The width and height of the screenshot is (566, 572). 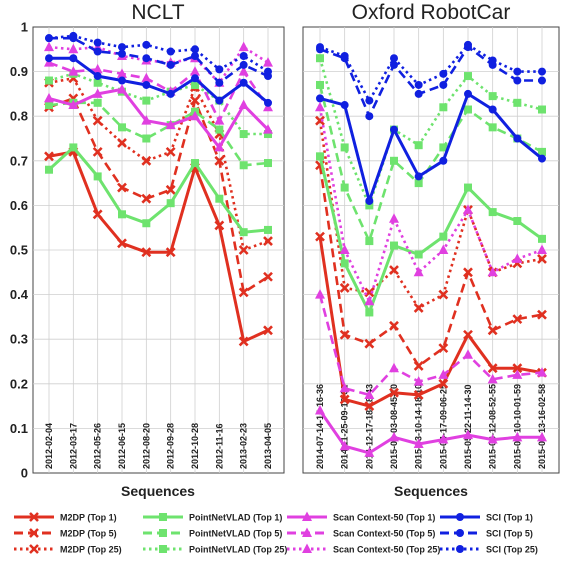 I want to click on sequence-tick-label: 2012-10-28, so click(x=195, y=446).